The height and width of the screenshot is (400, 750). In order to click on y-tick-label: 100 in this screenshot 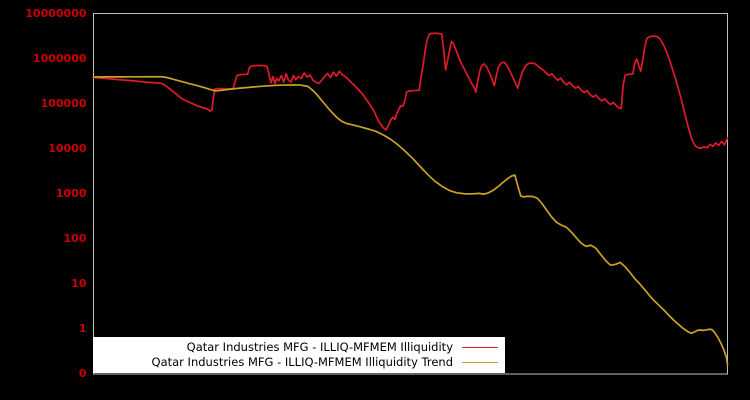, I will do `click(75, 238)`.